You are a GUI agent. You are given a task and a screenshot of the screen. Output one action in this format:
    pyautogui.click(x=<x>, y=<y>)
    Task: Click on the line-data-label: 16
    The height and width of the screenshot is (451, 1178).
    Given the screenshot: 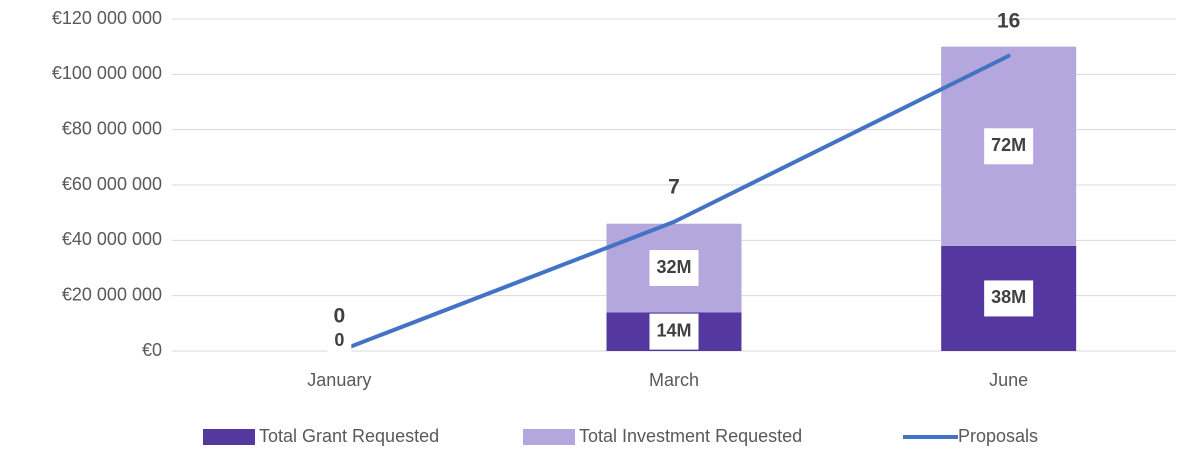 What is the action you would take?
    pyautogui.click(x=1008, y=20)
    